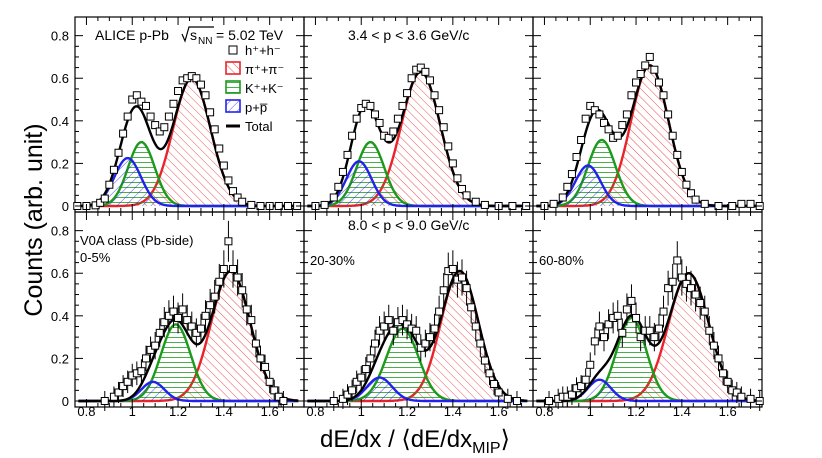  What do you see at coordinates (197, 34) in the screenshot?
I see `sqrt-sign` at bounding box center [197, 34].